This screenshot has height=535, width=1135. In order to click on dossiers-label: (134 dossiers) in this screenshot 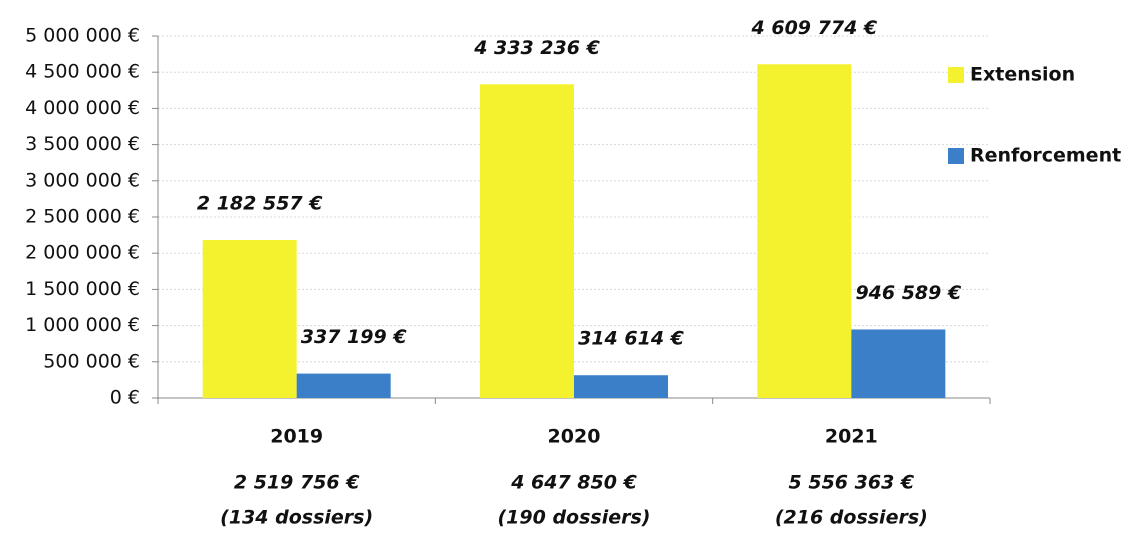, I will do `click(296, 518)`.